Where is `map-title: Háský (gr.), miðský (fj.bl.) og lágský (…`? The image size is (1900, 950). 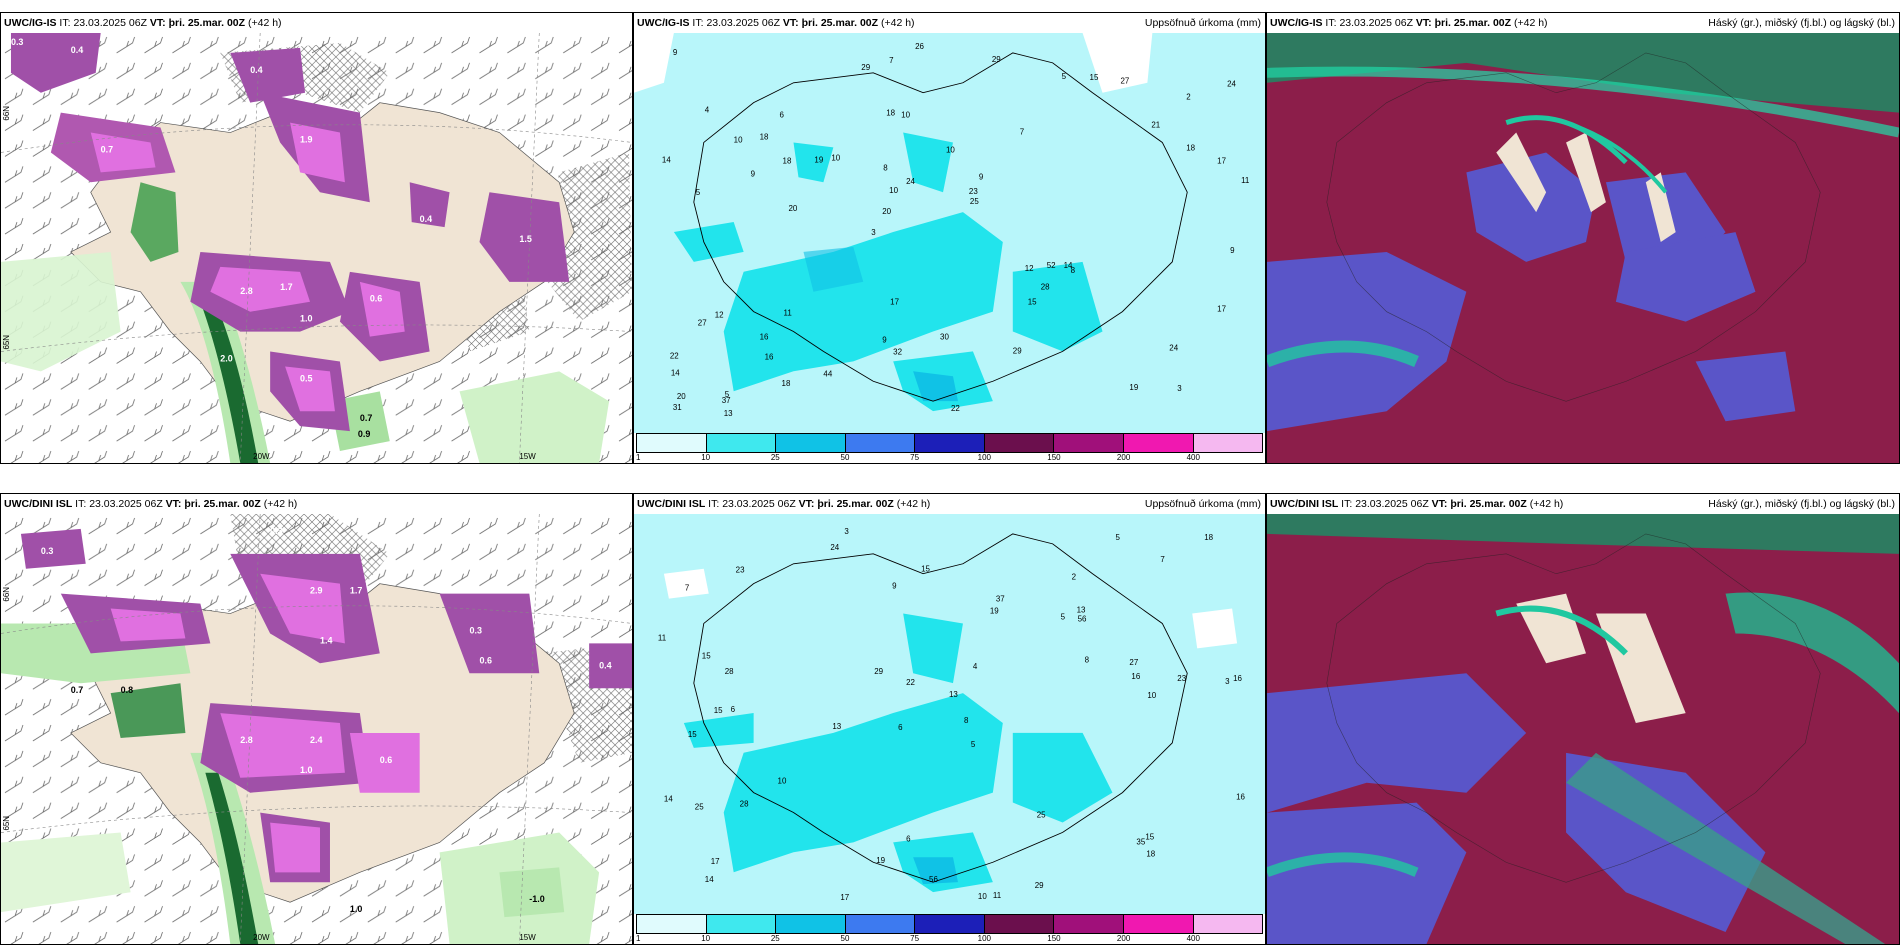
map-title: Háský (gr.), miðský (fj.bl.) og lágský (… is located at coordinates (1801, 504).